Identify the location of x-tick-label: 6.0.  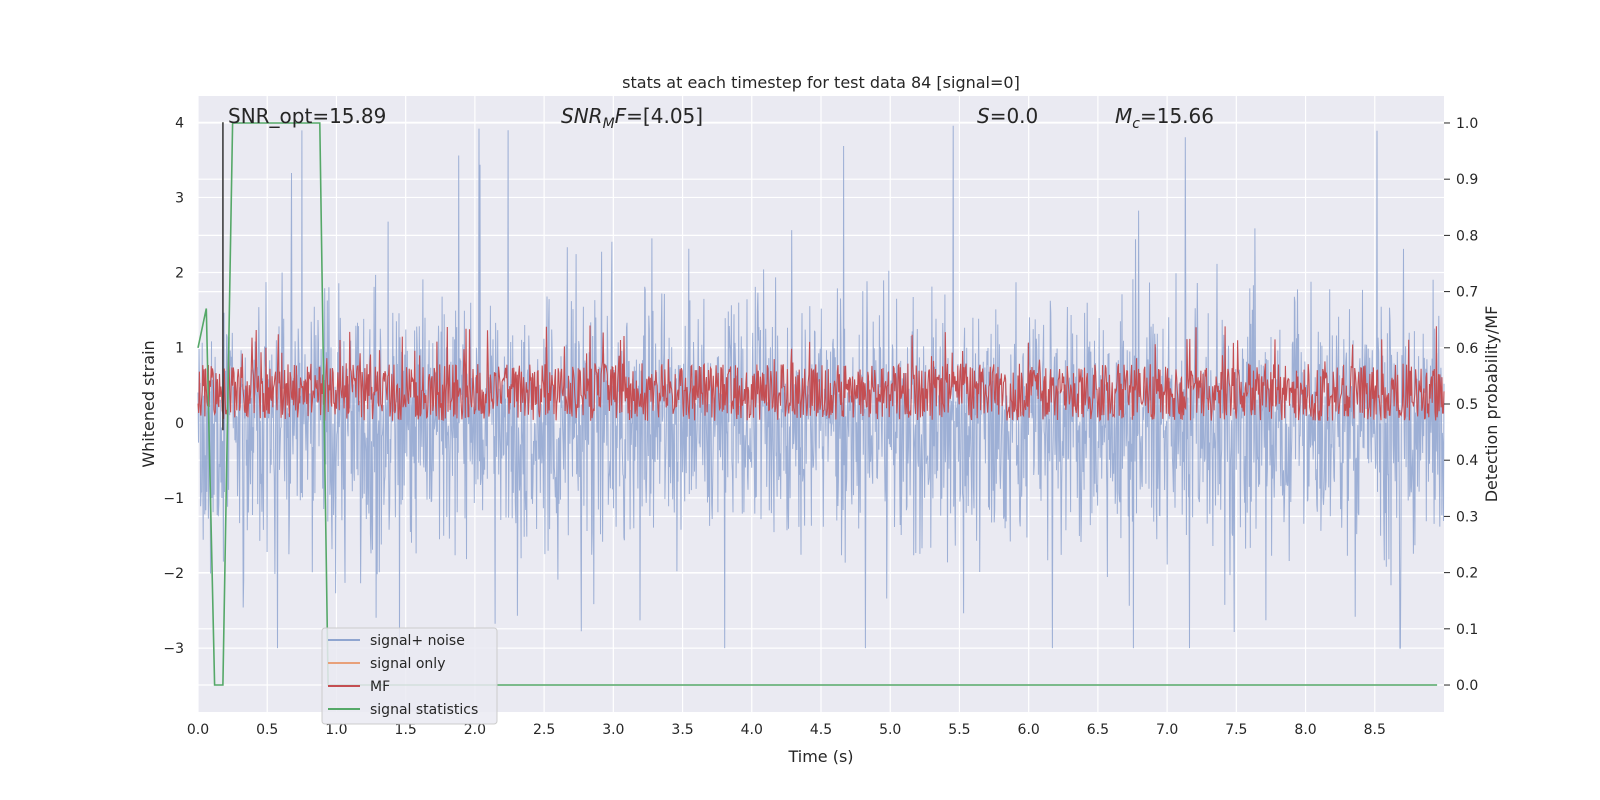
(1029, 730).